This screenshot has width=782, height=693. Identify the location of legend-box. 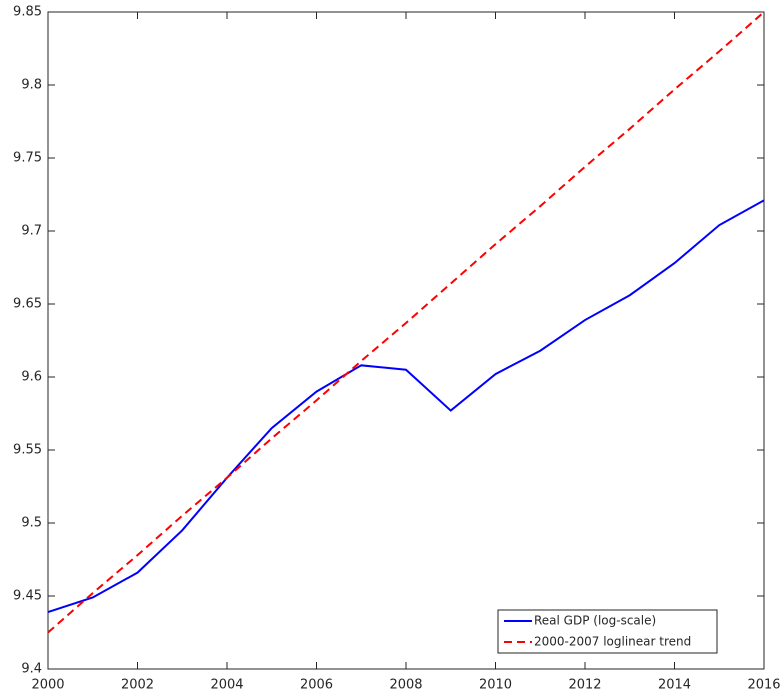
(607, 631).